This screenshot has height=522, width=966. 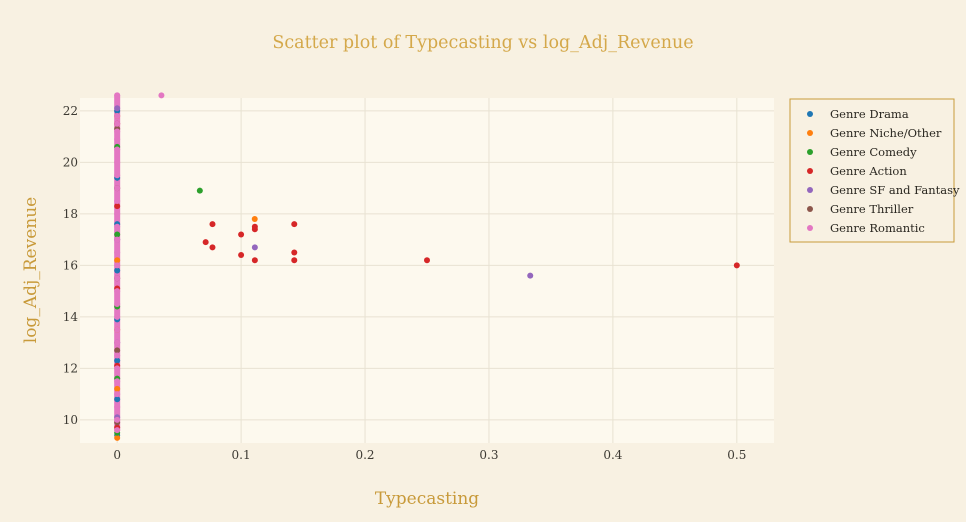 I want to click on legend-label: Genre Action, so click(x=868, y=171).